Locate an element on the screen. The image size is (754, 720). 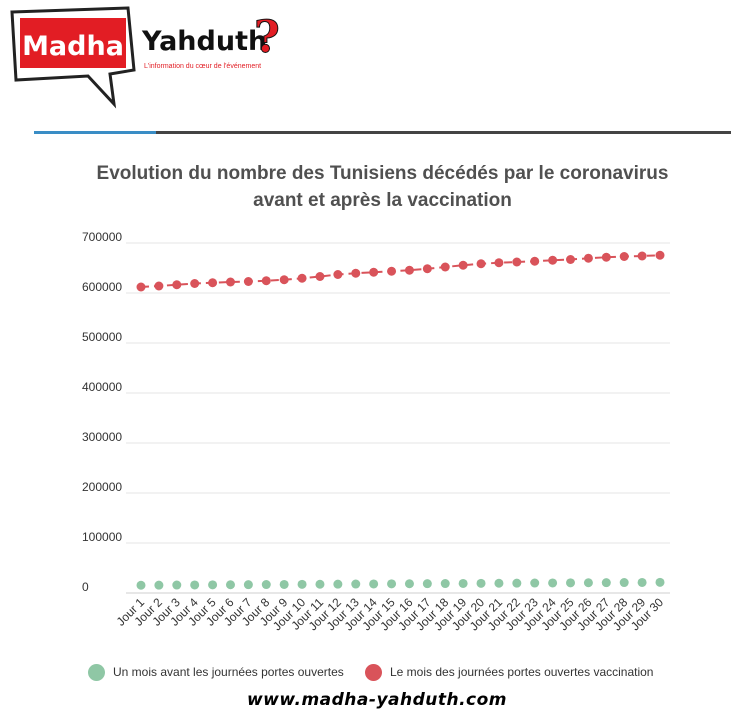
y-tick-label: 600000 is located at coordinates (102, 287).